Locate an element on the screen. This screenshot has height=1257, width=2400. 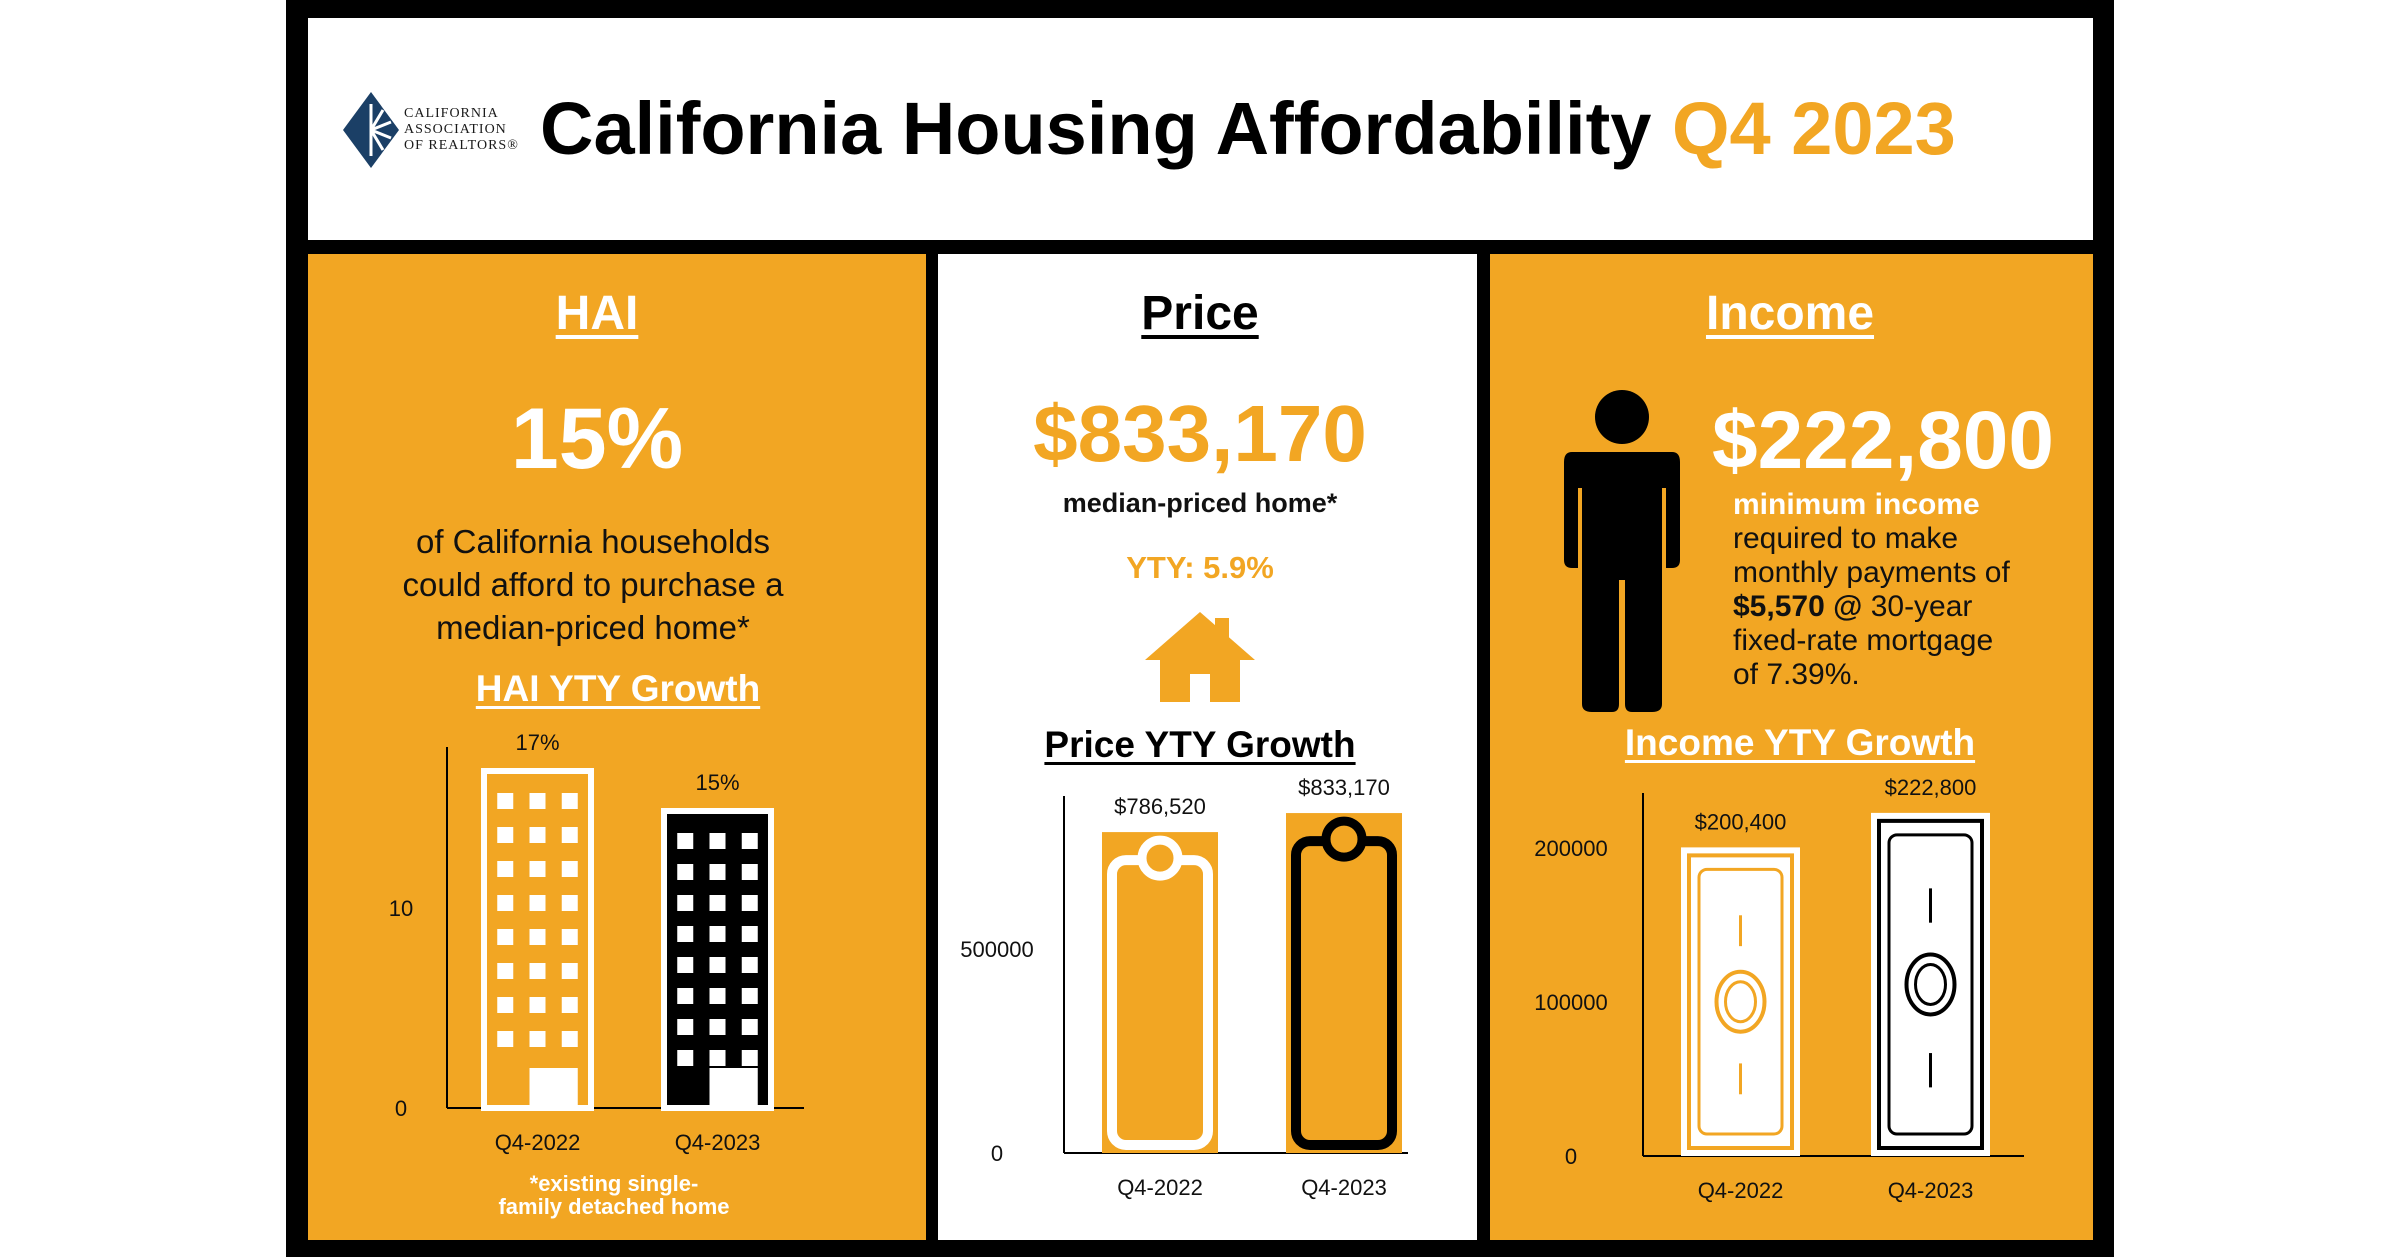
payment-term: 30-year is located at coordinates (1917, 606).